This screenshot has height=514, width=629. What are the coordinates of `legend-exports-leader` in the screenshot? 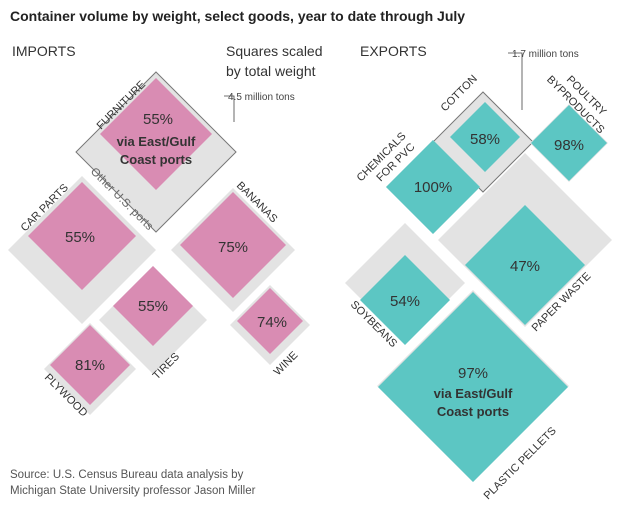 It's located at (515, 81).